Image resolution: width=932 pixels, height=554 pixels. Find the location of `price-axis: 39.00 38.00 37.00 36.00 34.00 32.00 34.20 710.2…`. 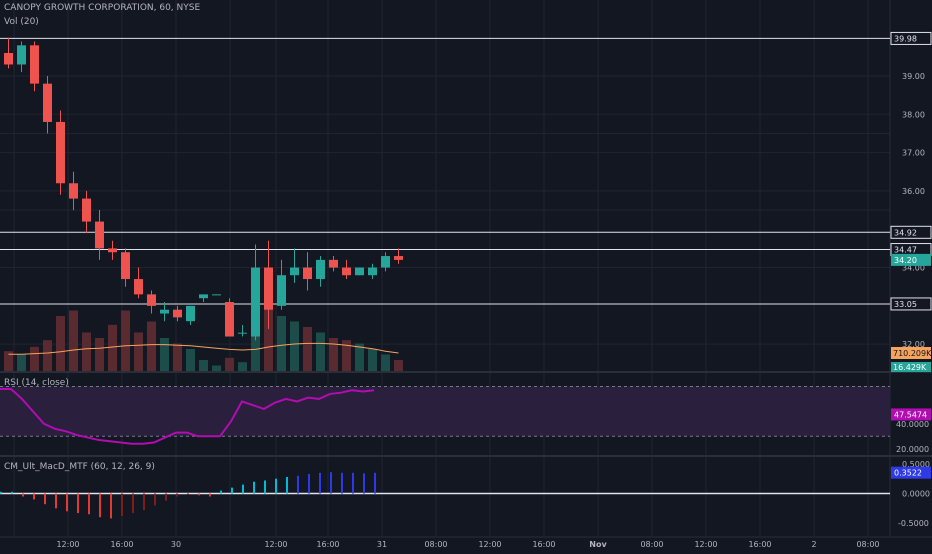

price-axis: 39.00 38.00 37.00 36.00 34.00 32.00 34.20 710.2… is located at coordinates (911, 222).